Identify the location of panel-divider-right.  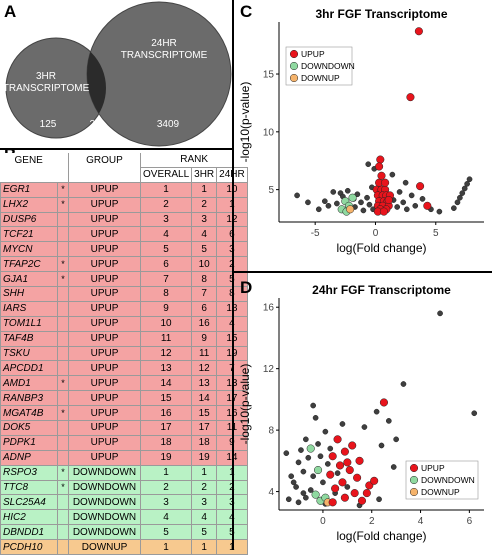
(363, 272).